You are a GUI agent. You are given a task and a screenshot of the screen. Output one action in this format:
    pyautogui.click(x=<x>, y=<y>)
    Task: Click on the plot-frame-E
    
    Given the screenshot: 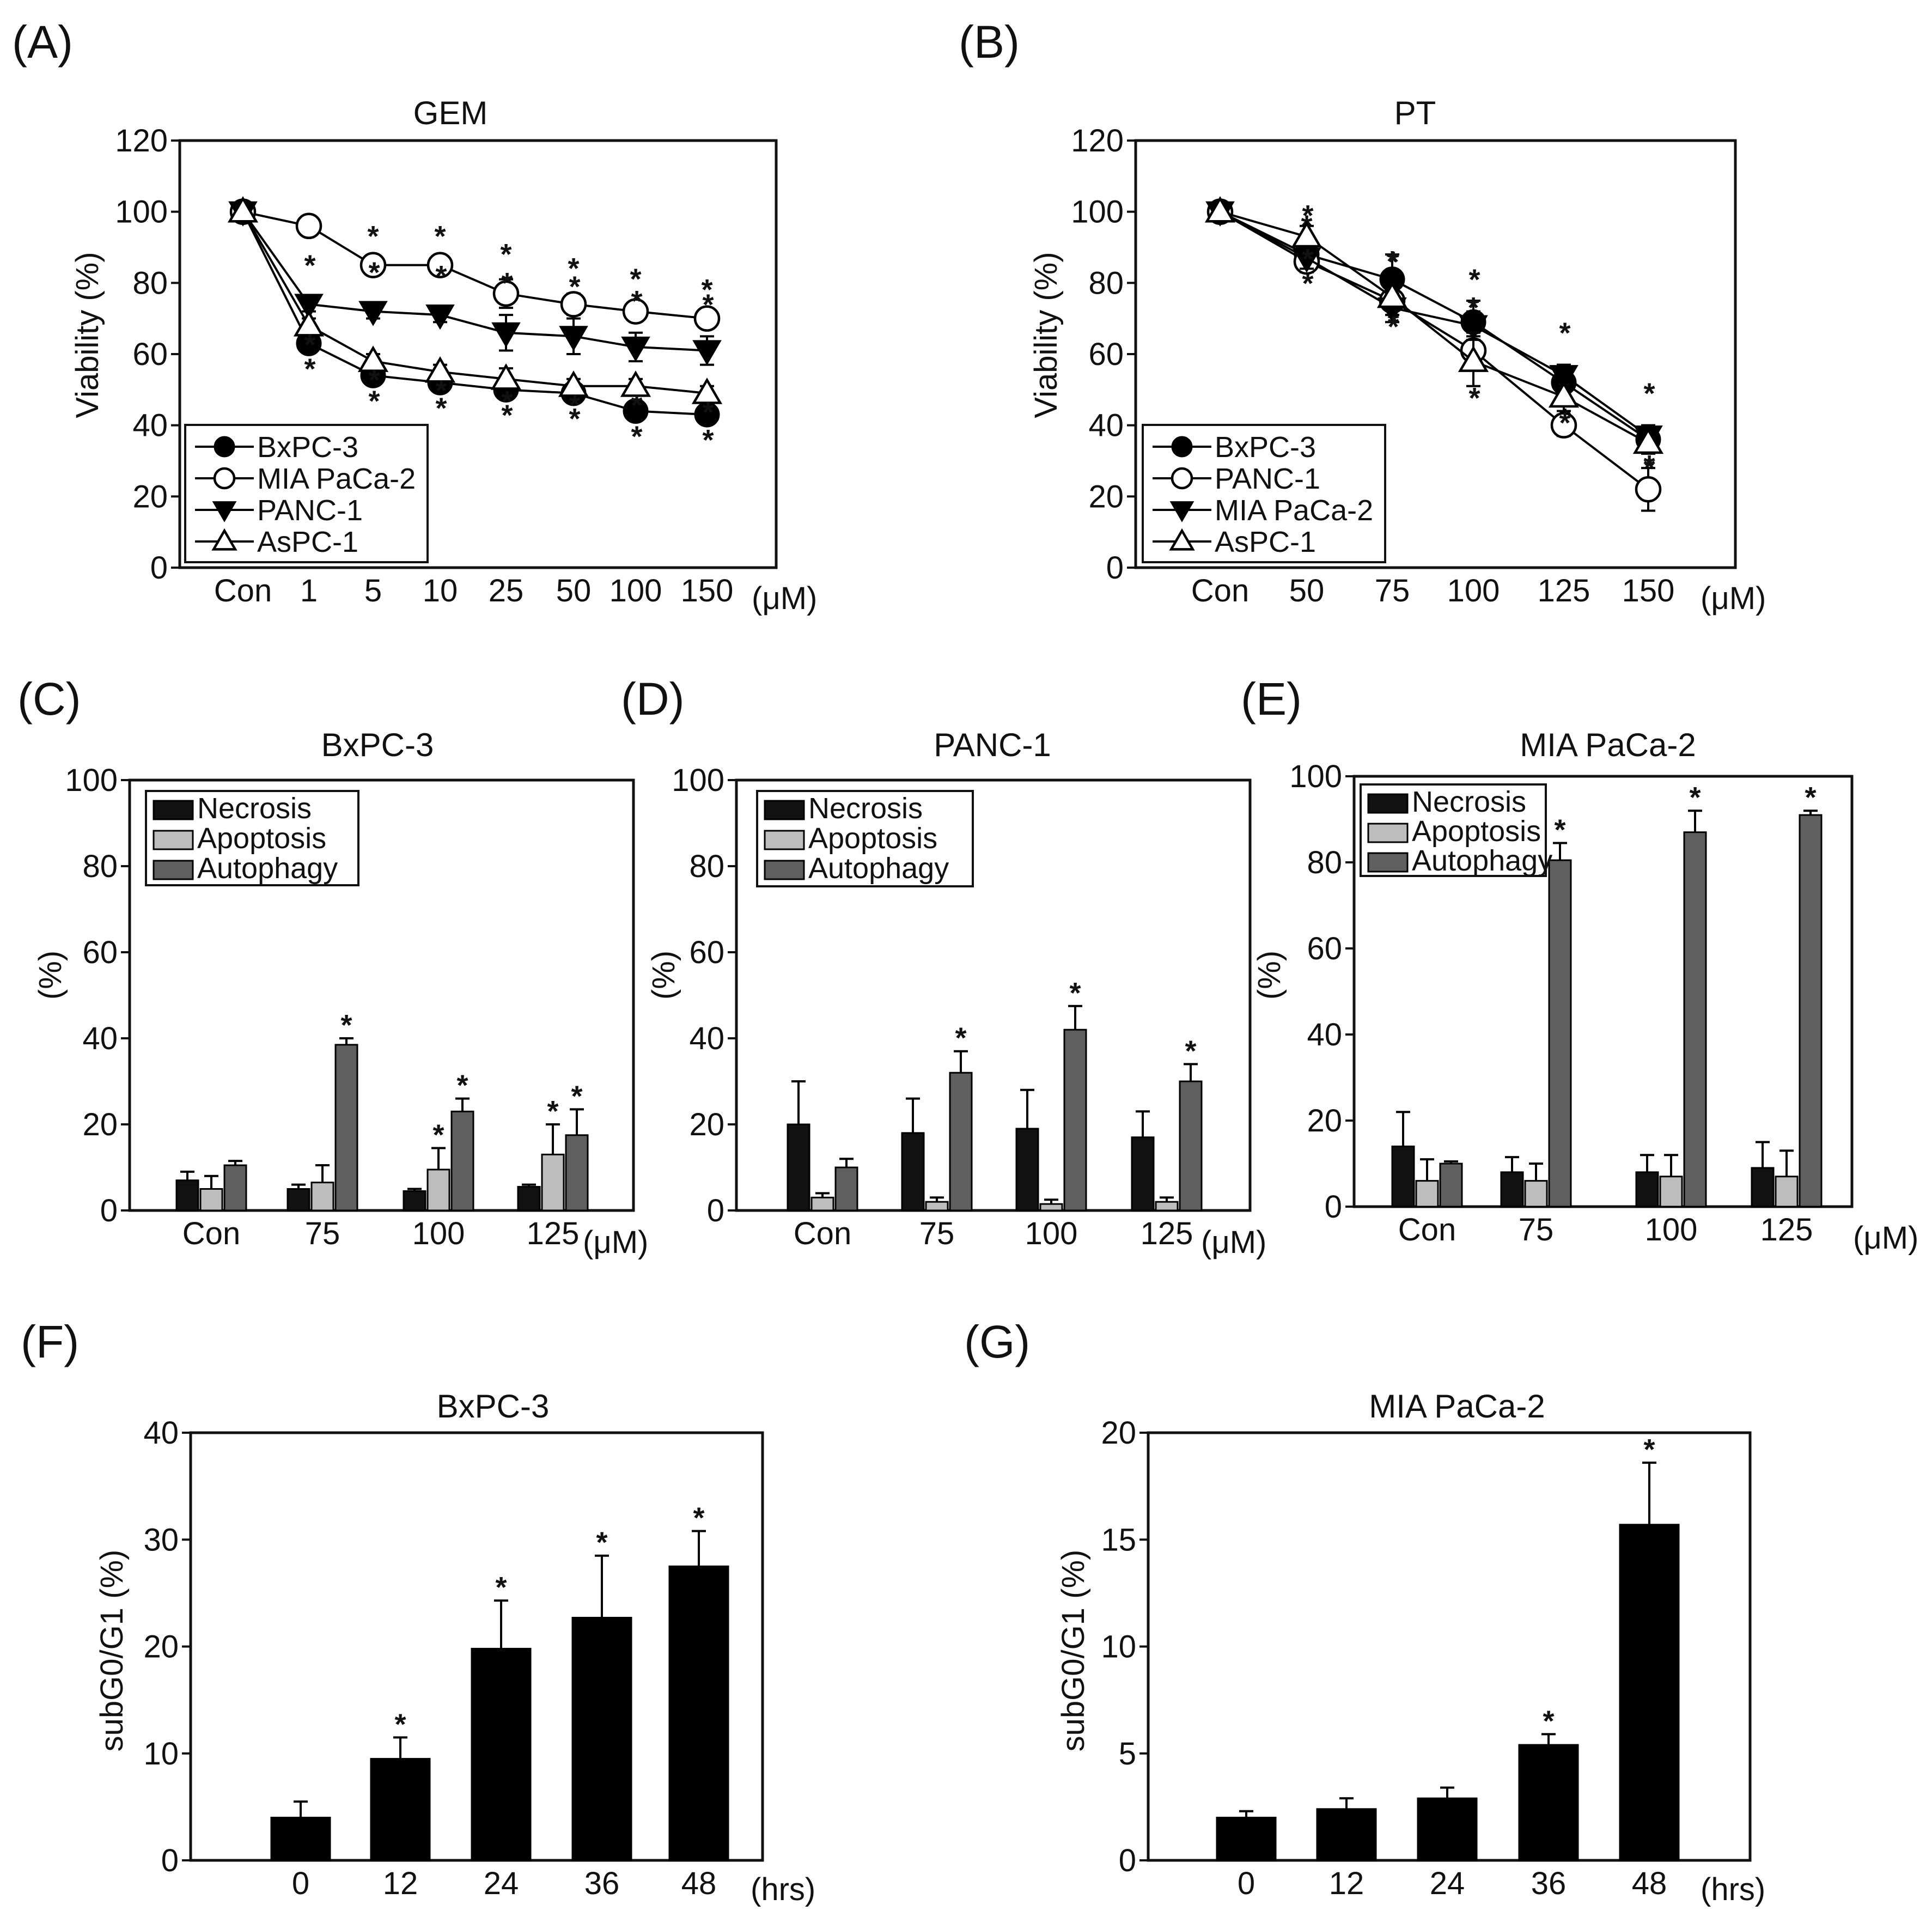 What is the action you would take?
    pyautogui.click(x=1603, y=992)
    